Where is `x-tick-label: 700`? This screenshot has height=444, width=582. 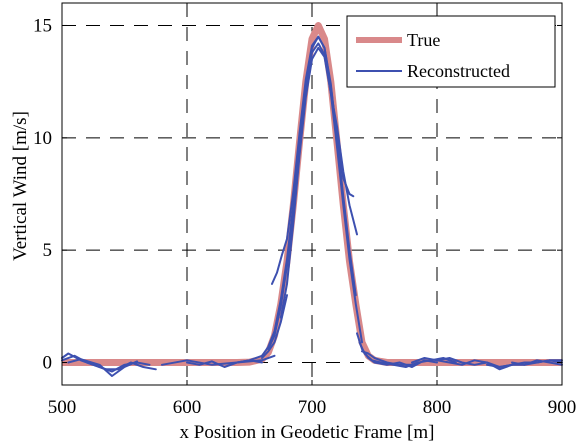
x-tick-label: 700 is located at coordinates (312, 407).